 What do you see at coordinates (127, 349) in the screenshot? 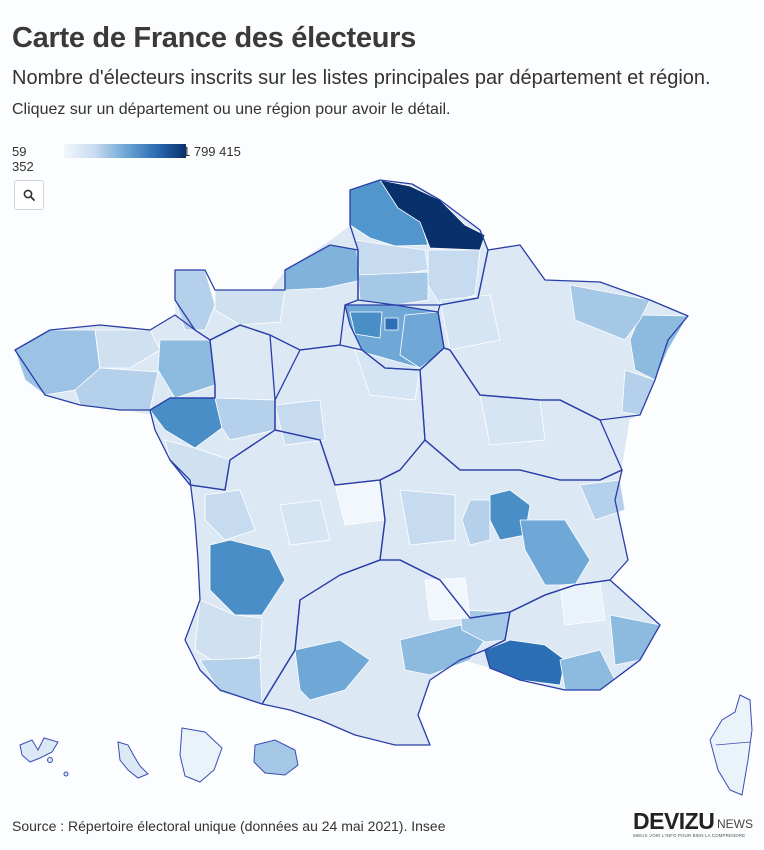
I see `dept-cotes-d-armor` at bounding box center [127, 349].